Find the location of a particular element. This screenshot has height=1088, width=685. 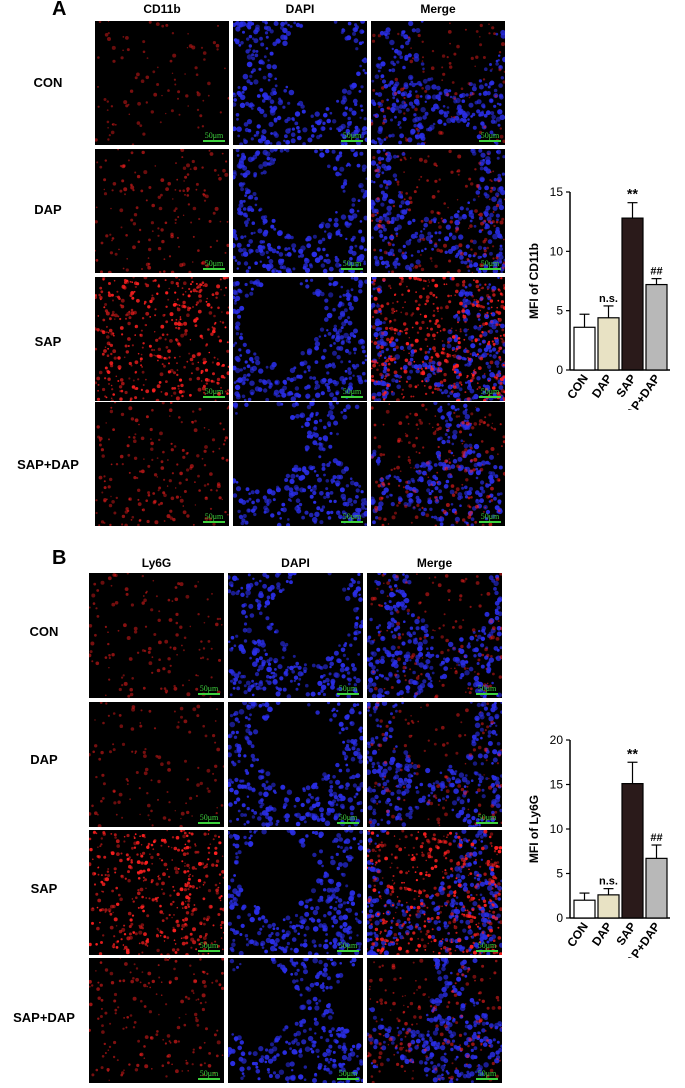

row-label-sap: SAP is located at coordinates (48, 341).